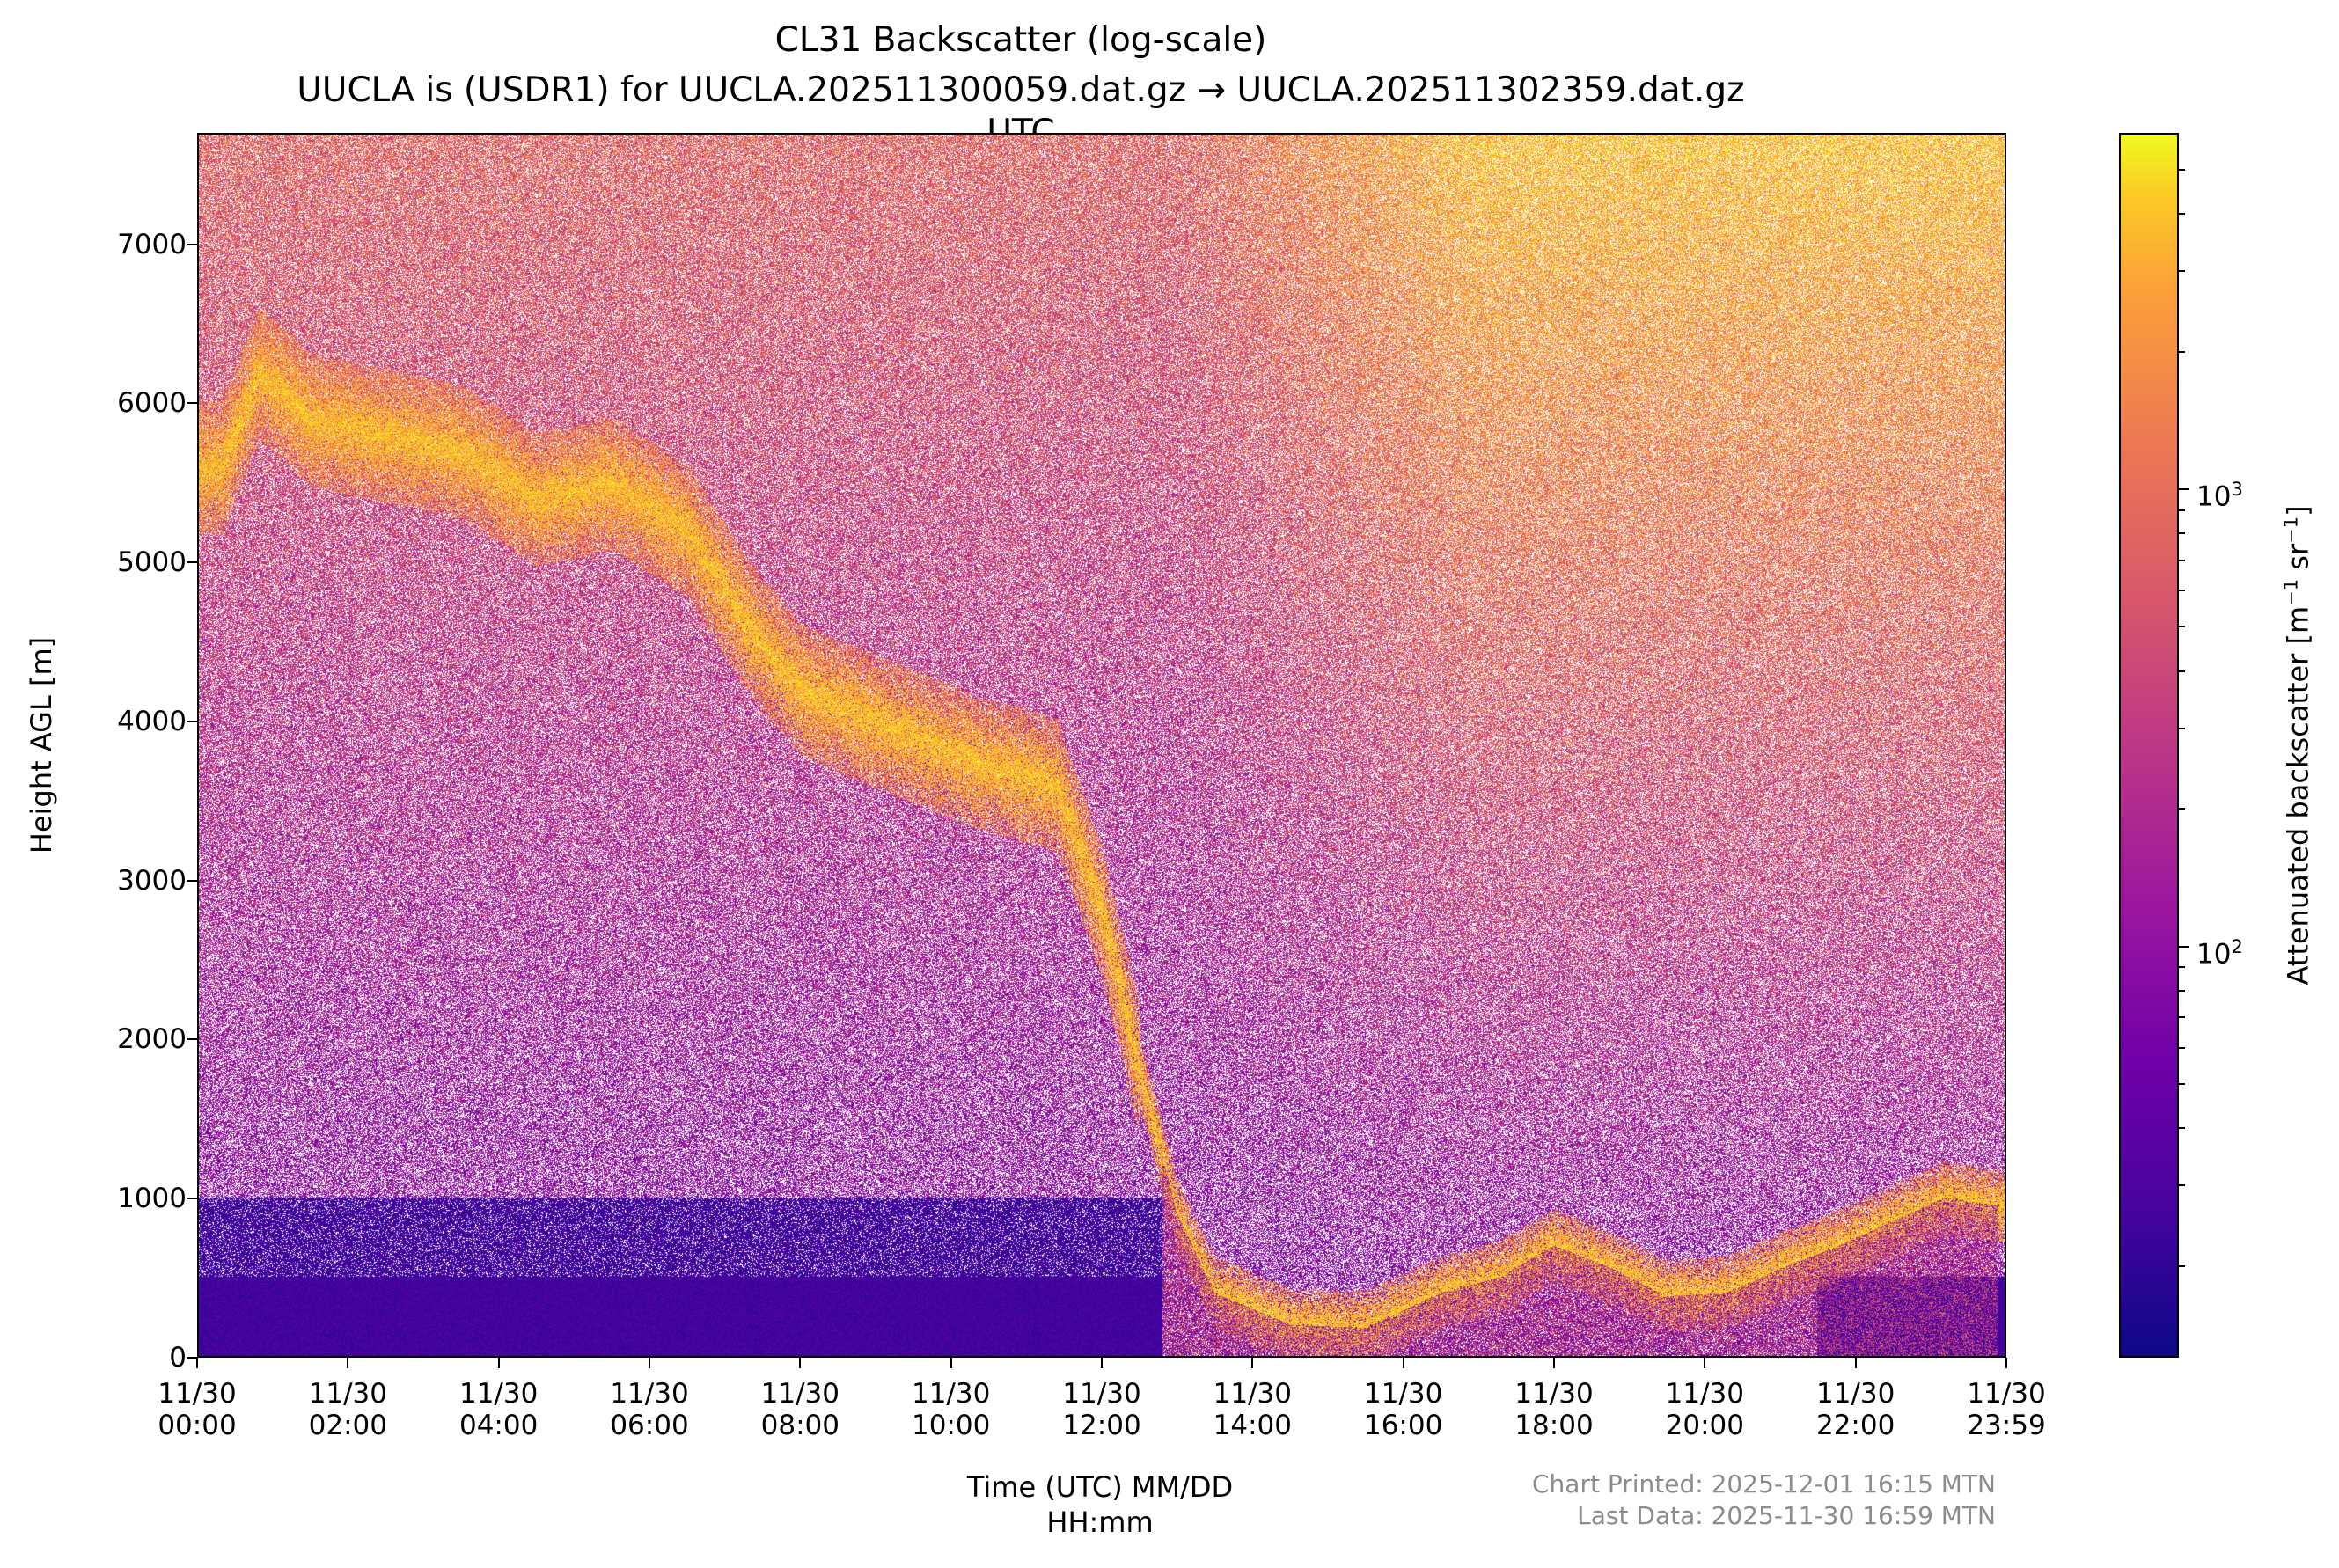 Image resolution: width=2339 pixels, height=1568 pixels. What do you see at coordinates (800, 1425) in the screenshot?
I see `x-tick-time: 08:00` at bounding box center [800, 1425].